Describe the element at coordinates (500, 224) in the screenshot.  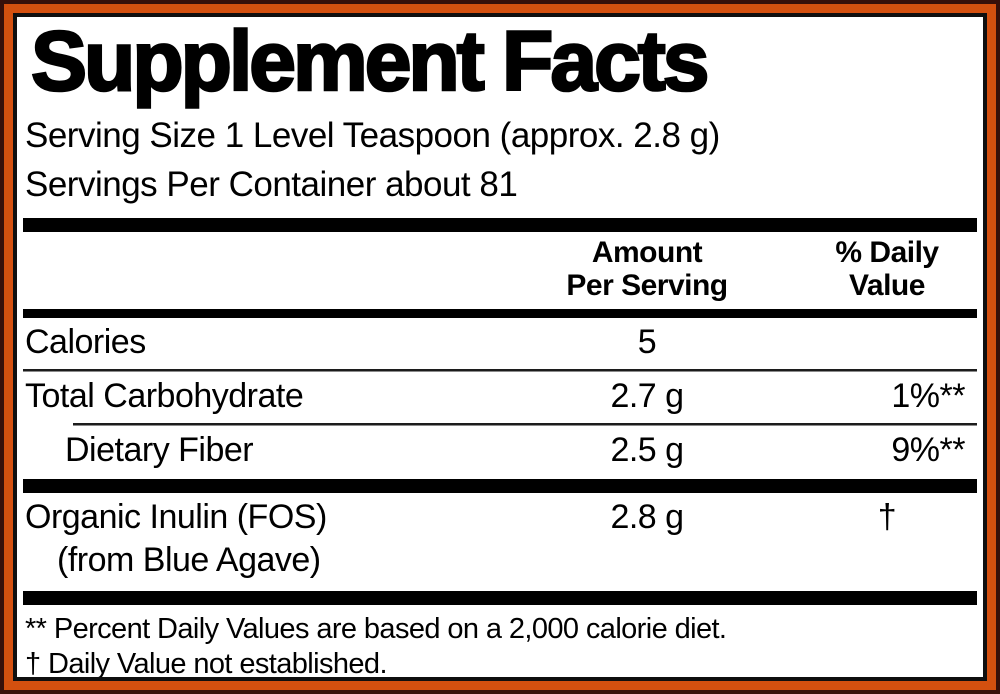
I see `thick-separator-top` at that location.